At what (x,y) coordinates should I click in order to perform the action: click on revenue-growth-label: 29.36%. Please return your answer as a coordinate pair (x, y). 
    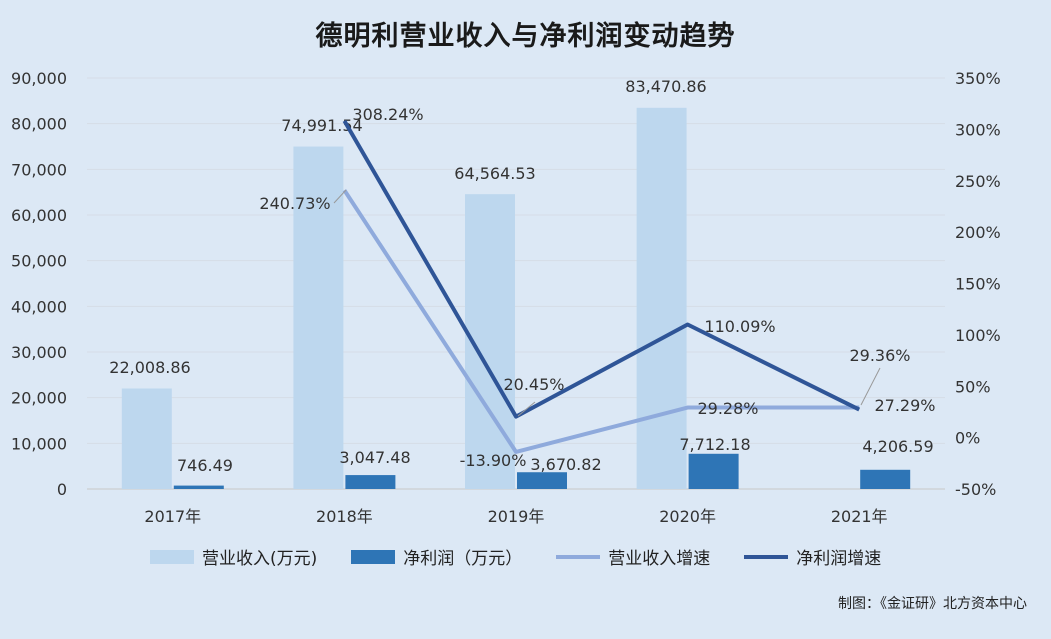
    Looking at the image, I should click on (879, 355).